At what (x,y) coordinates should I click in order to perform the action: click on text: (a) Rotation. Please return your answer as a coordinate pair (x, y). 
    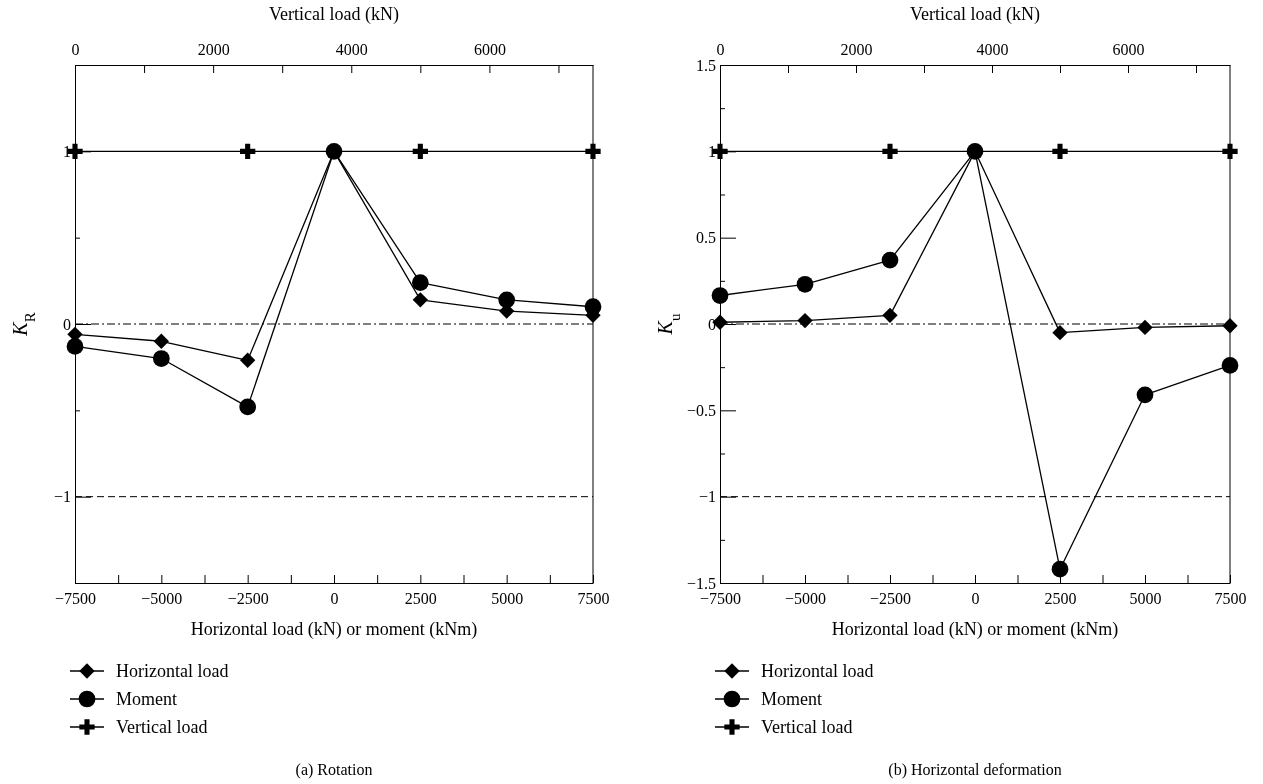
    Looking at the image, I should click on (334, 770).